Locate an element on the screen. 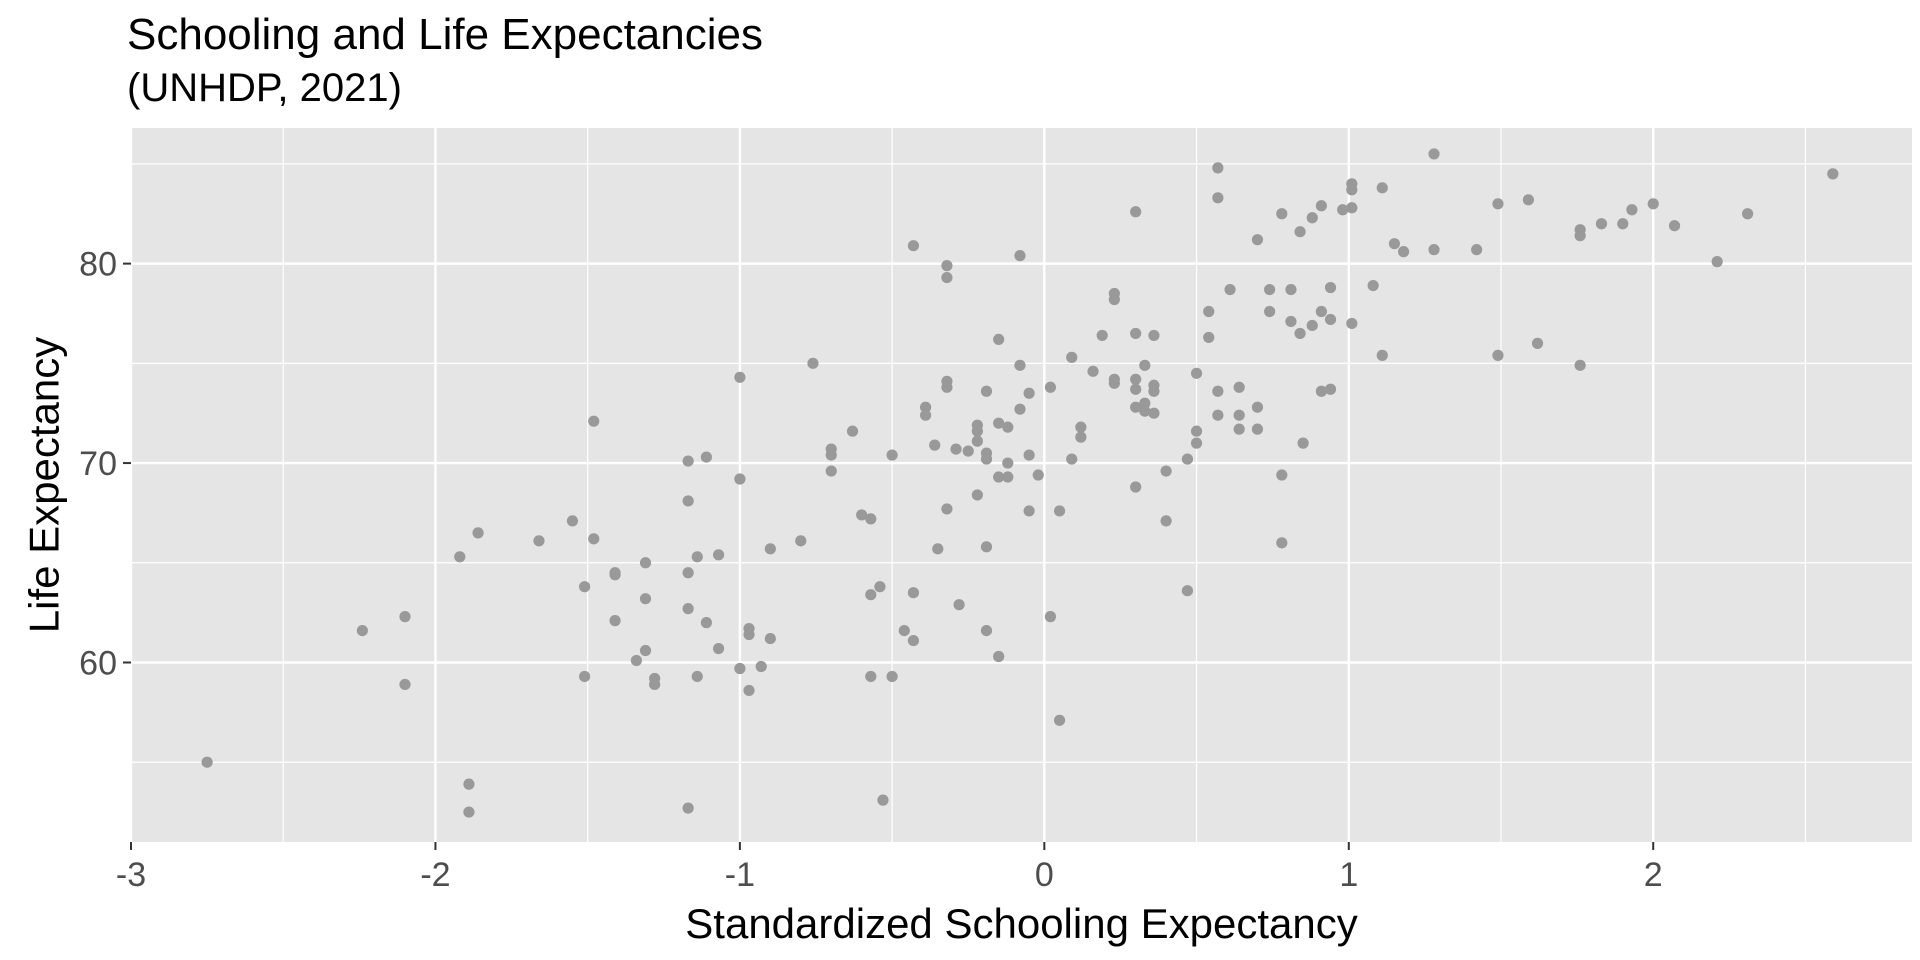 The image size is (1920, 960). y-tick-label: 70 is located at coordinates (98, 464).